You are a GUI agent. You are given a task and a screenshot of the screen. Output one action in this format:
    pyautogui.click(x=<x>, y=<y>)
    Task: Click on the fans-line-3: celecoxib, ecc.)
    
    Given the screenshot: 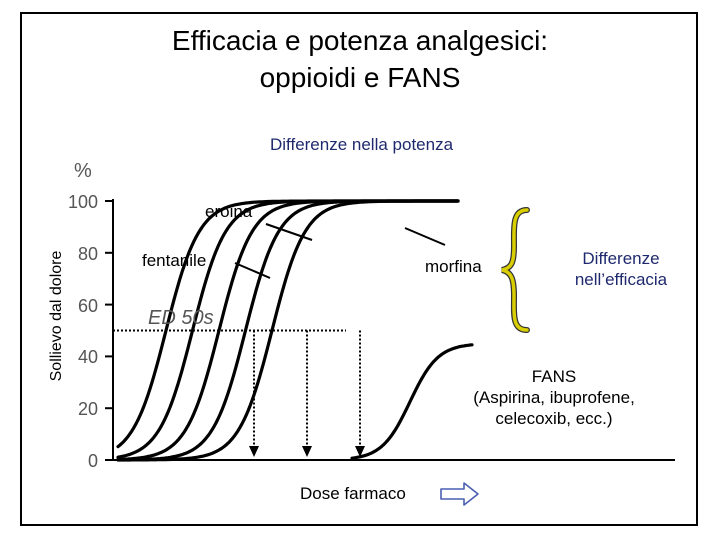 What is the action you would take?
    pyautogui.click(x=554, y=418)
    